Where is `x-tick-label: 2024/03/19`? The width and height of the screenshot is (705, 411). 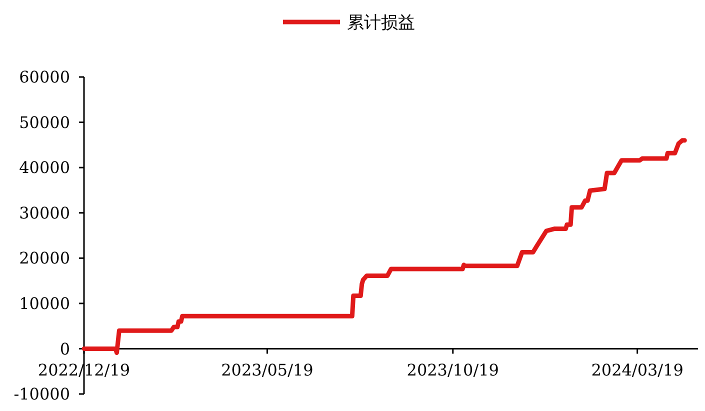 x-tick-label: 2024/03/19 is located at coordinates (637, 370).